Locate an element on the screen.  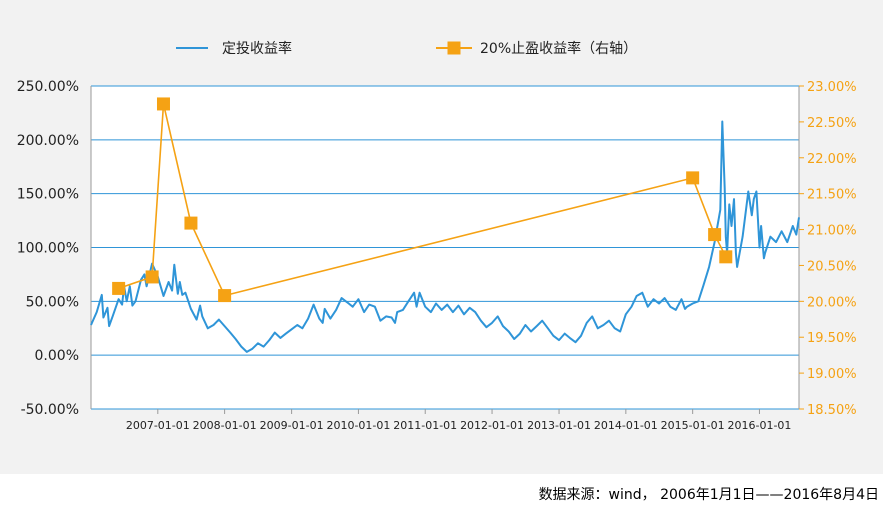
left-tick-label: 200.00% is located at coordinates (48, 141).